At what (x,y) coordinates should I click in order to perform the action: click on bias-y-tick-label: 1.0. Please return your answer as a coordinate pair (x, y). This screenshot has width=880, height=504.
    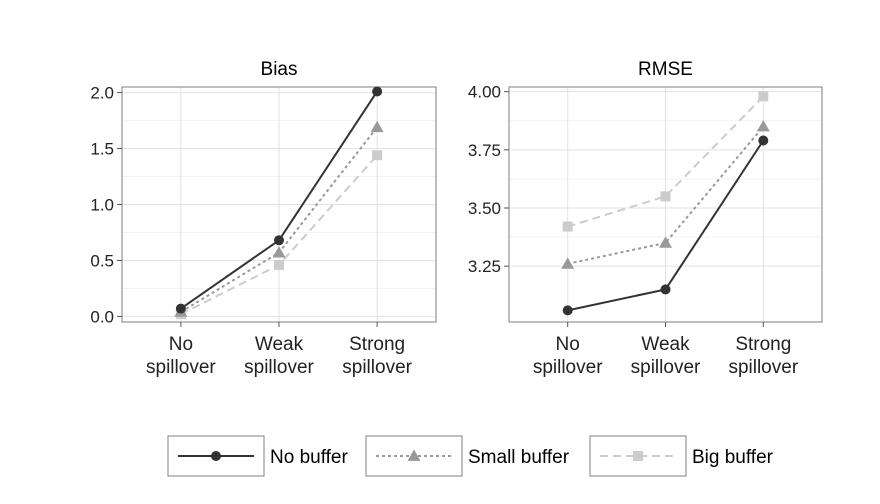
    Looking at the image, I should click on (102, 205).